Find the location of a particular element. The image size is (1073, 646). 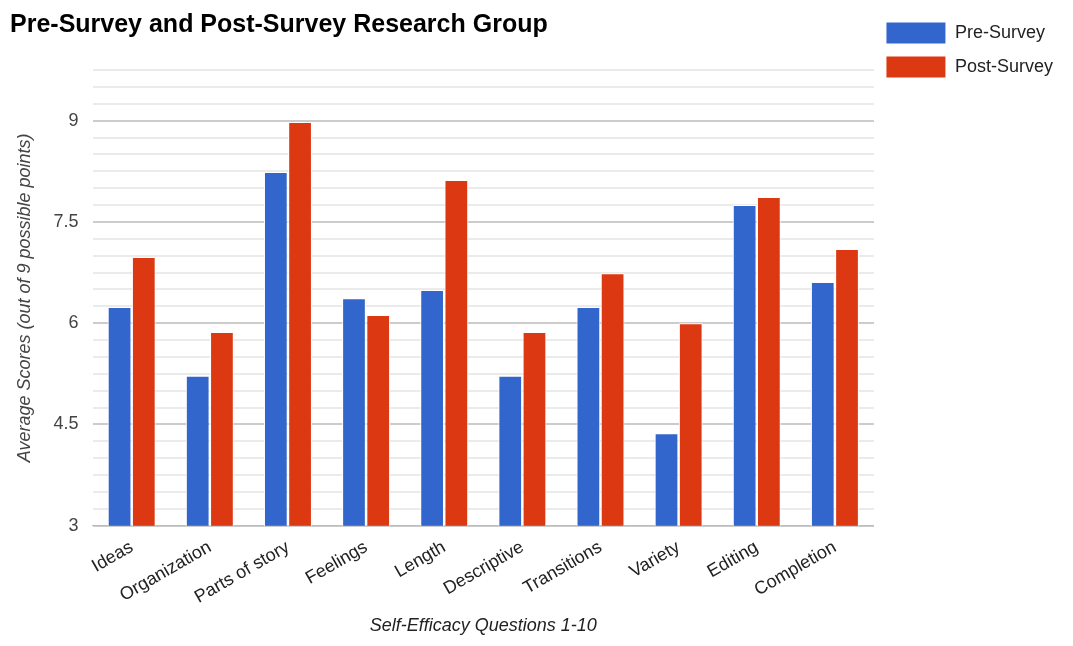

legend-label: Post-Survey is located at coordinates (1004, 65).